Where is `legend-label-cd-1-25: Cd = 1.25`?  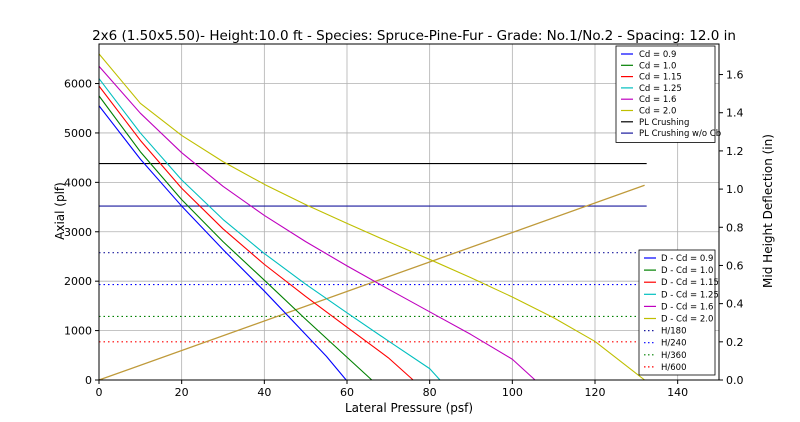
legend-label-cd-1-25: Cd = 1.25 is located at coordinates (660, 89).